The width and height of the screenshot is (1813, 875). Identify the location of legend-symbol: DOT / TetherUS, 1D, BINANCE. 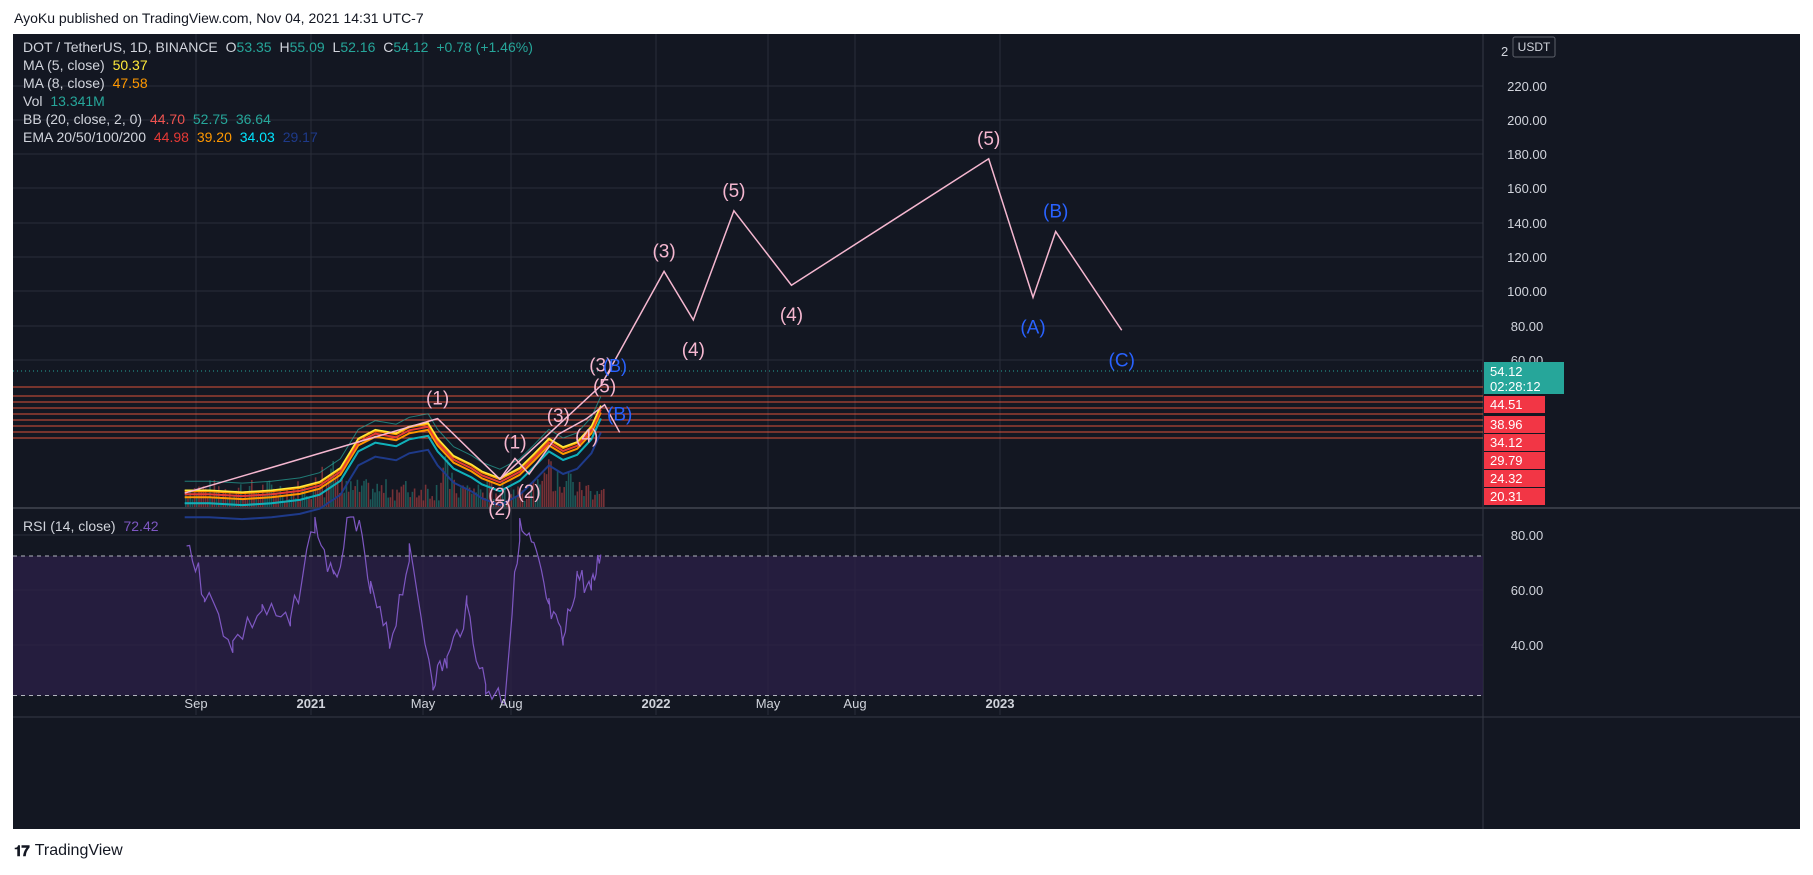
(120, 47).